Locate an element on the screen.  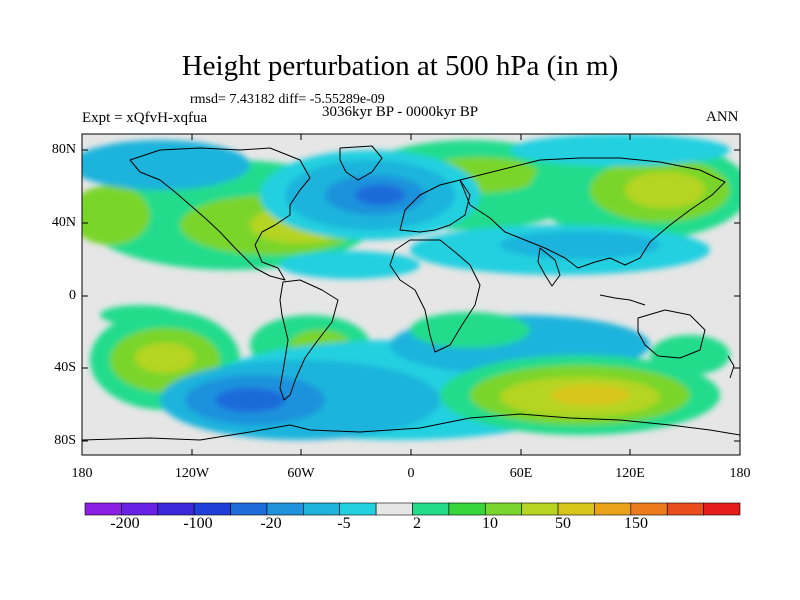
lon-label-60w: 60W is located at coordinates (301, 473).